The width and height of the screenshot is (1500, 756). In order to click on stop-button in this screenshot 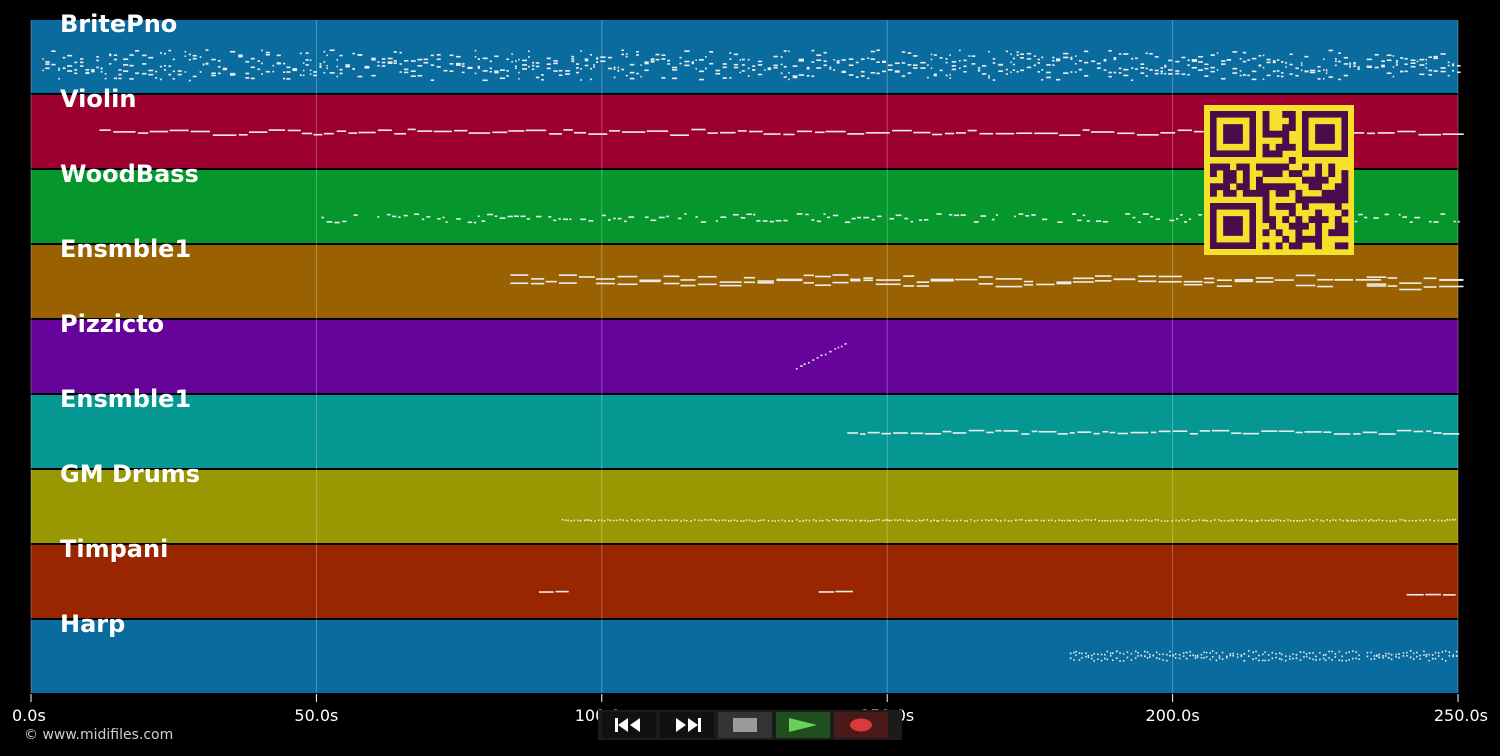, I will do `click(745, 725)`.